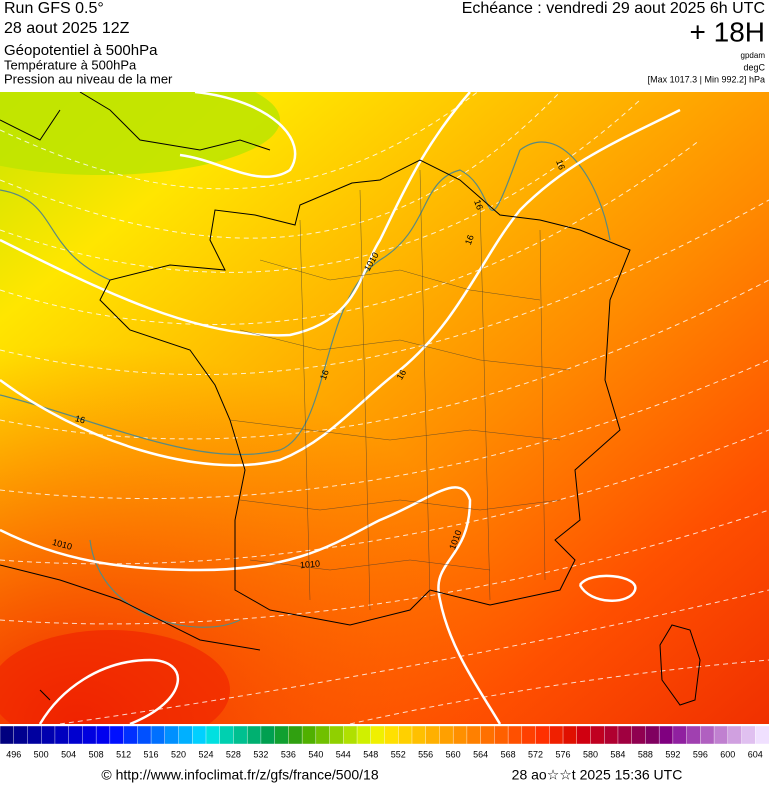  I want to click on colorbar-tick-label: 600, so click(727, 754).